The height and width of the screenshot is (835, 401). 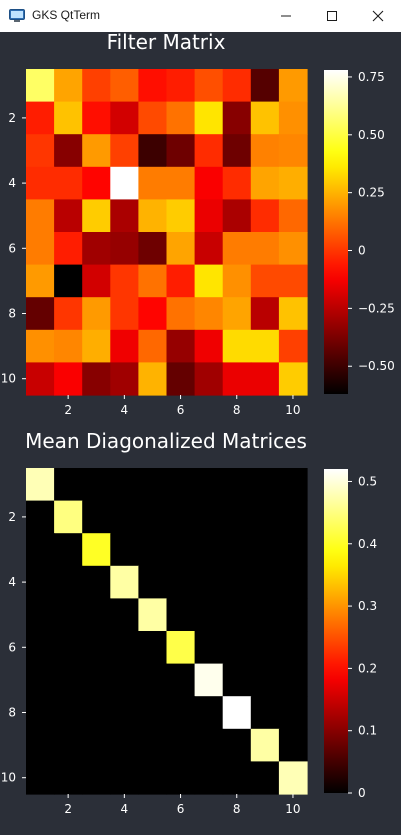 I want to click on y-tick-label: 2, so click(x=12, y=517).